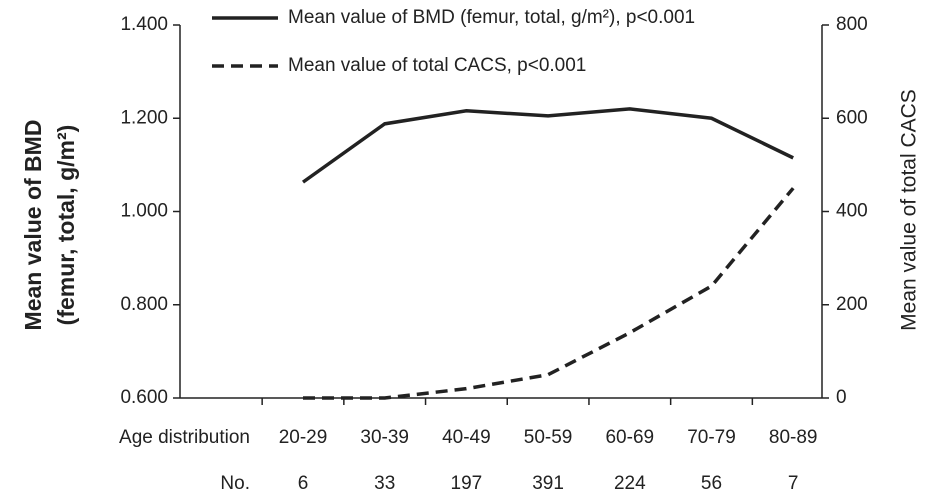 The width and height of the screenshot is (925, 499). I want to click on x-tick-label: 30-39, so click(384, 437).